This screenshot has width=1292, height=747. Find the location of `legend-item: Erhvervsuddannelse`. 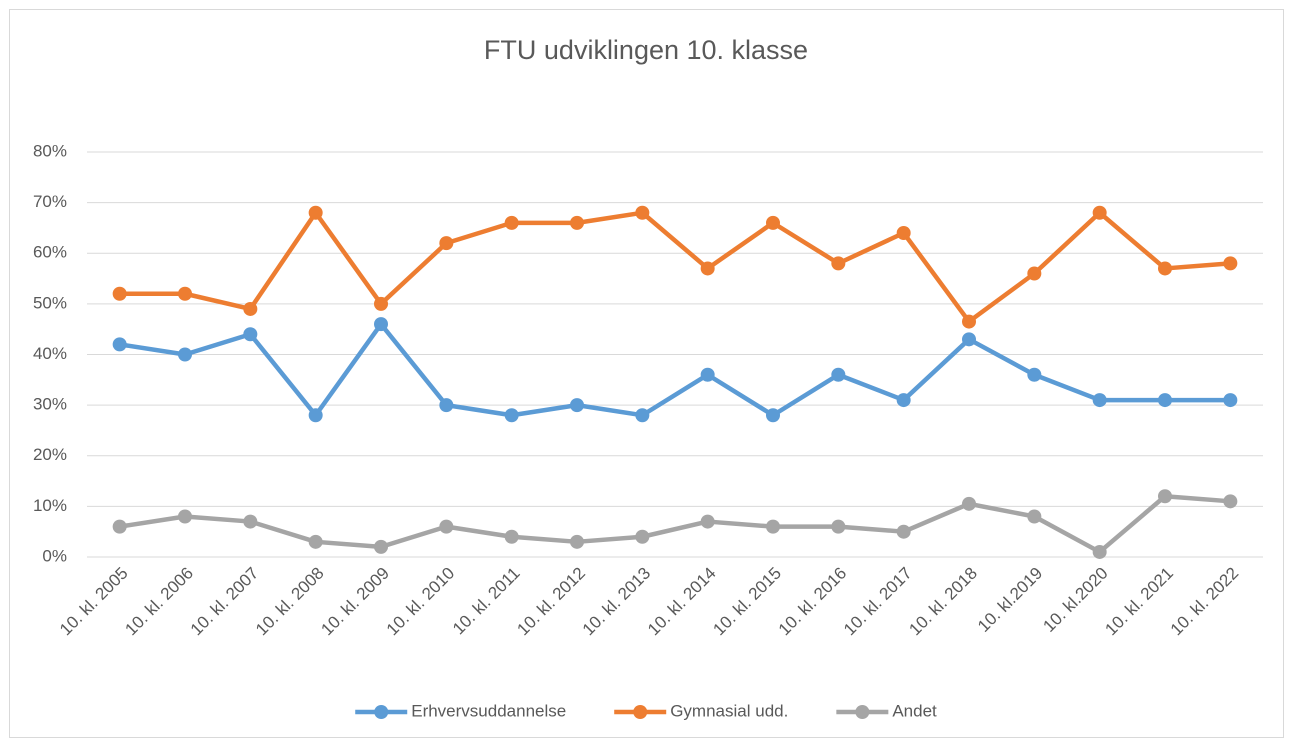

legend-item: Erhvervsuddannelse is located at coordinates (460, 710).